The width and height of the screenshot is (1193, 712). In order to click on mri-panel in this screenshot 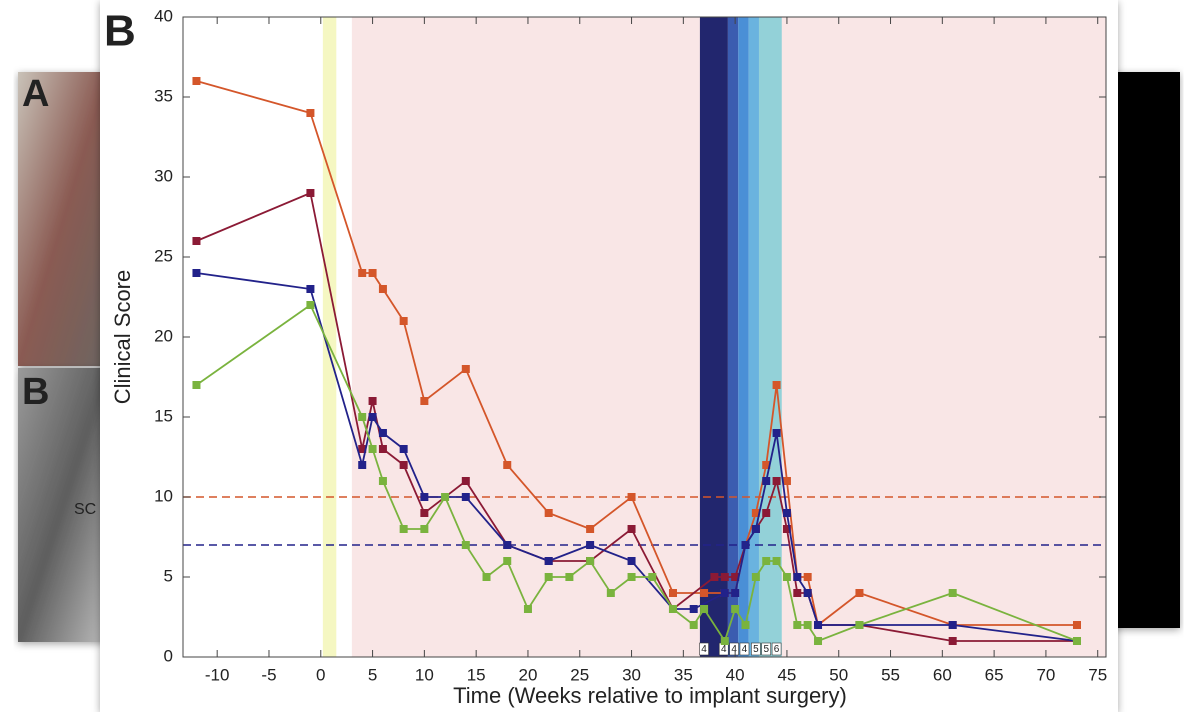, I will do `click(63, 505)`.